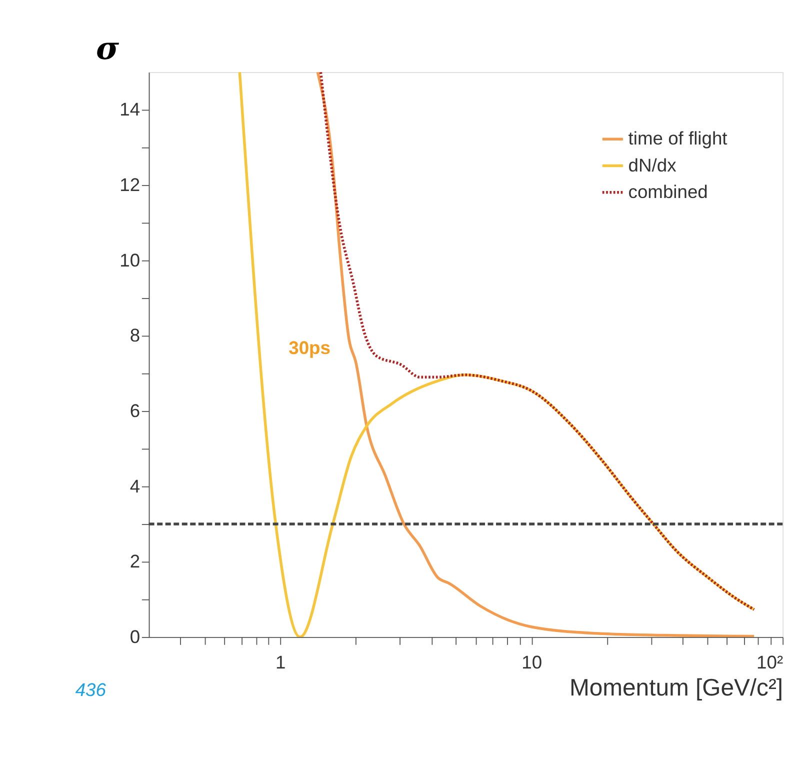 Image resolution: width=812 pixels, height=760 pixels. Describe the element at coordinates (135, 335) in the screenshot. I see `y-tick-label: 8` at that location.